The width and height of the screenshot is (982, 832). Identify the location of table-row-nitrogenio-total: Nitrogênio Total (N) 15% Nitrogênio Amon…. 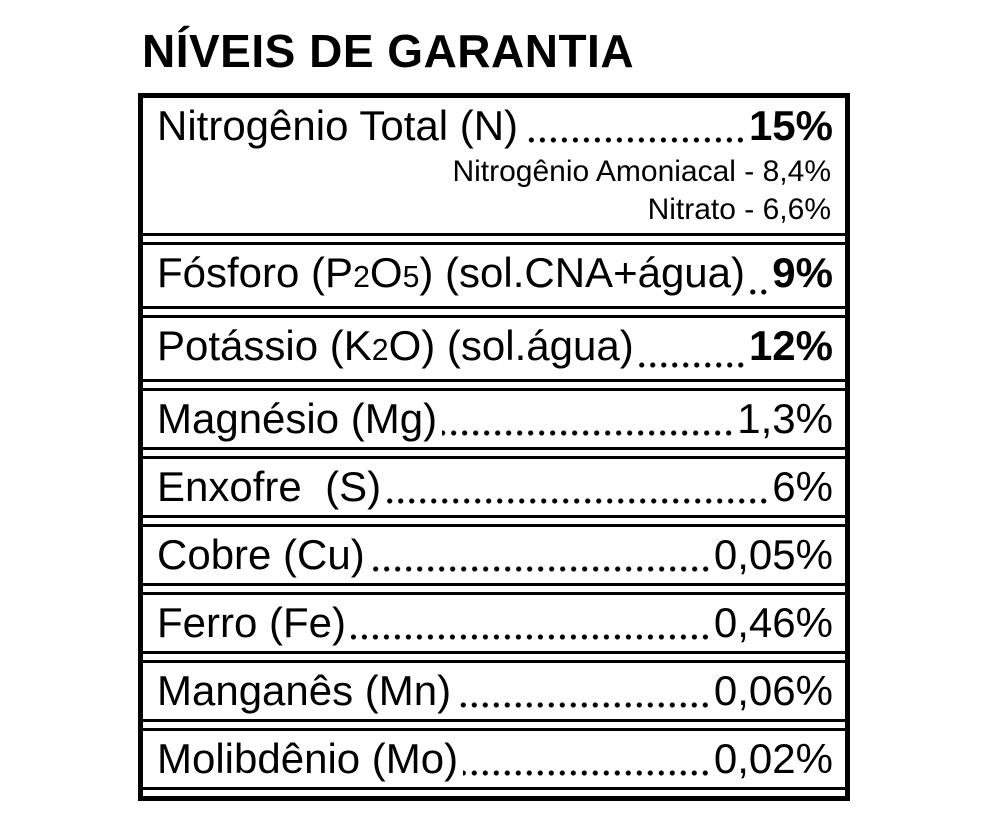
(494, 167).